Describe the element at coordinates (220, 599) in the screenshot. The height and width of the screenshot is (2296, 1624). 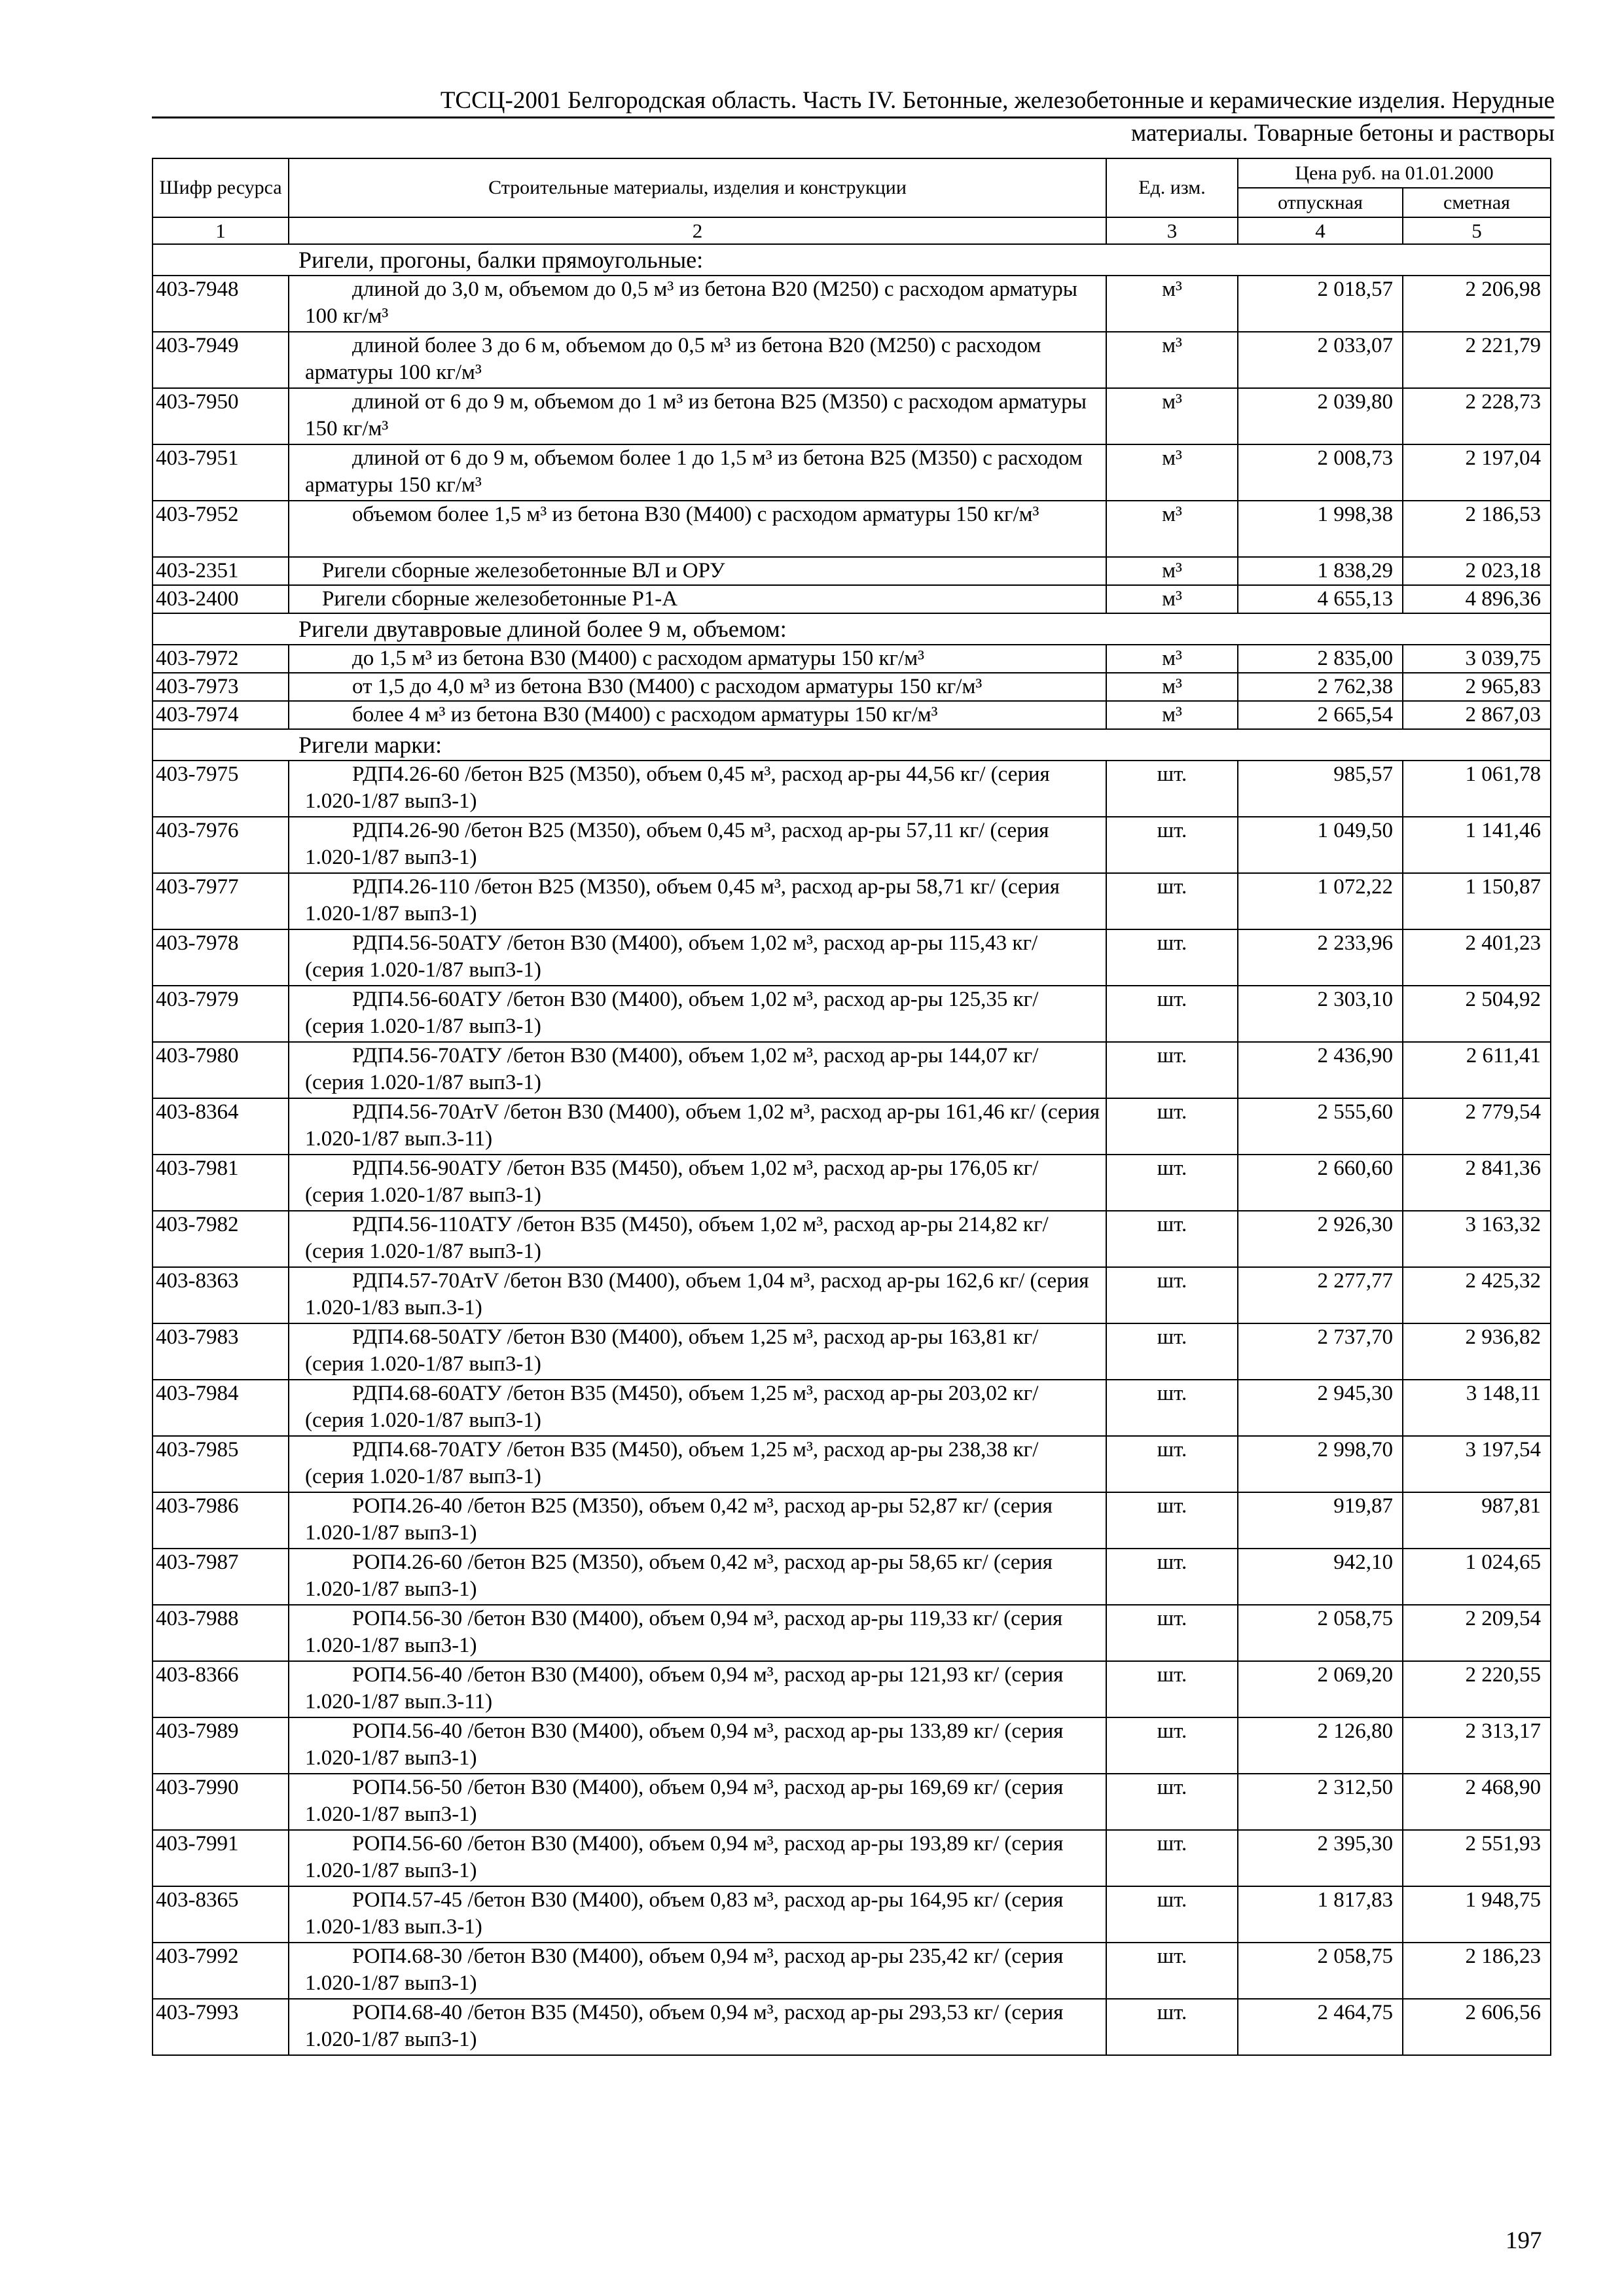
I see `resource-code-cell: 403-2400` at that location.